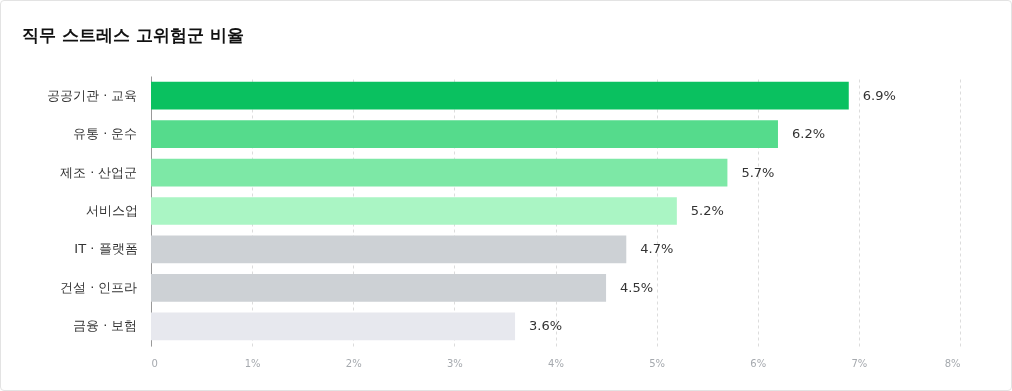 This screenshot has height=391, width=1012. Describe the element at coordinates (859, 363) in the screenshot. I see `x-tick-label: 7%` at that location.